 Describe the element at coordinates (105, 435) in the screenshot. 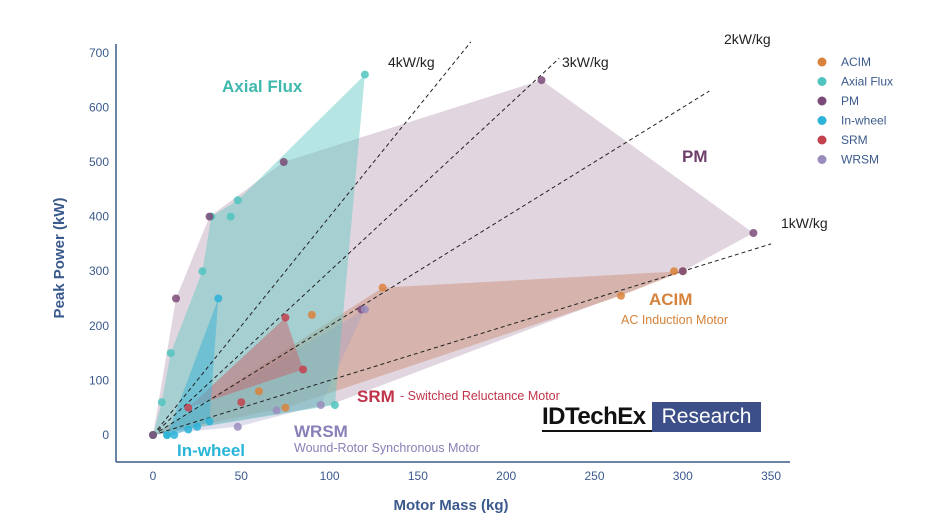

I see `y-tick-label: 0` at that location.